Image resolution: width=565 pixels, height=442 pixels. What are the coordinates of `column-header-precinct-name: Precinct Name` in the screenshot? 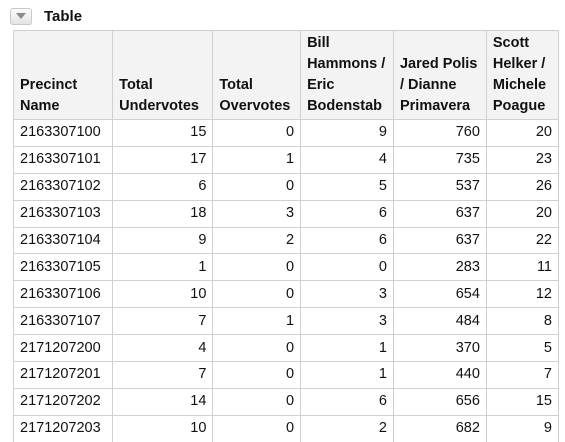 It's located at (63, 75).